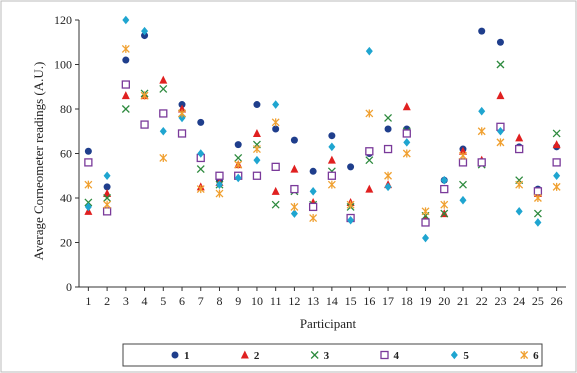 The height and width of the screenshot is (373, 577). What do you see at coordinates (219, 301) in the screenshot?
I see `x-tick-label: 8` at bounding box center [219, 301].